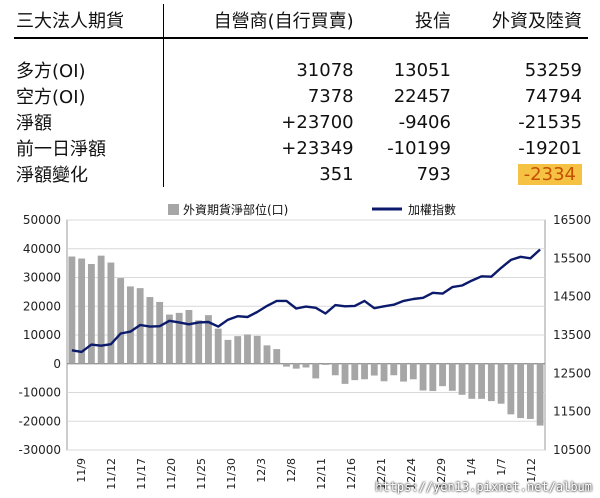  What do you see at coordinates (432, 209) in the screenshot?
I see `legend-line-label: 加權指數` at bounding box center [432, 209].